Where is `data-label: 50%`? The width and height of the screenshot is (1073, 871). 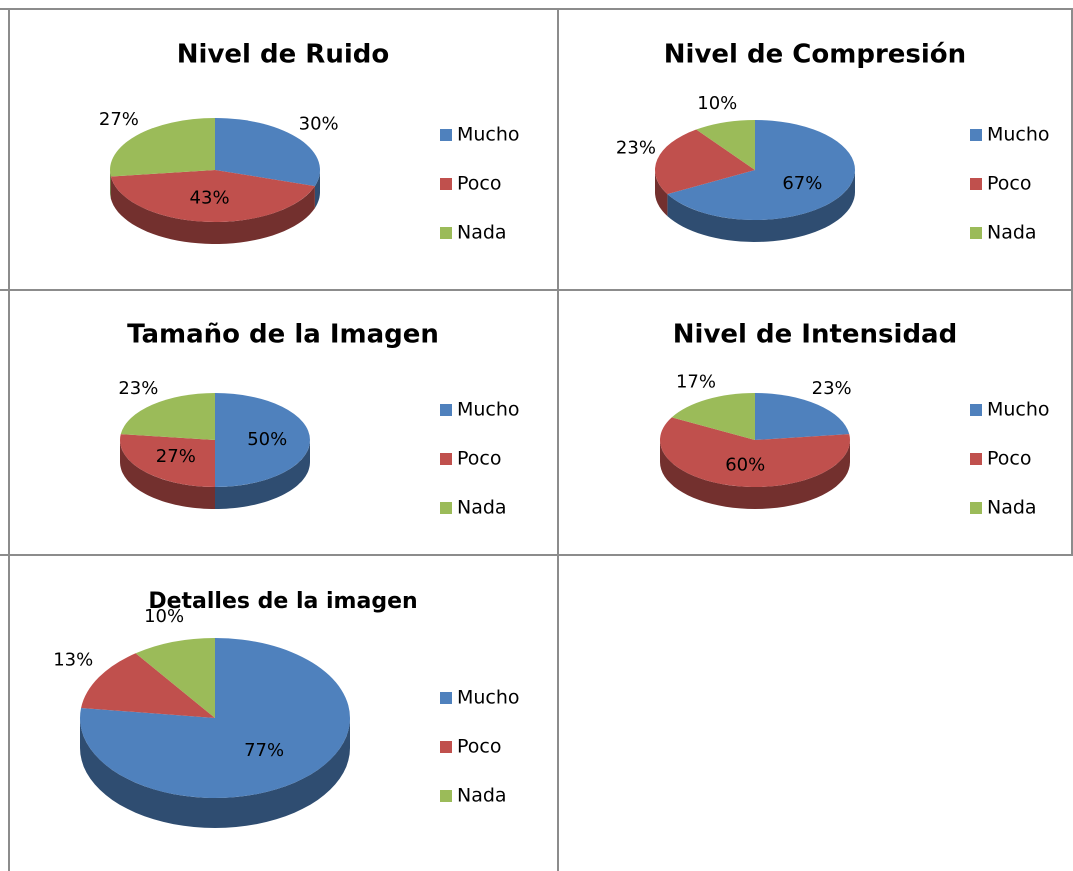
data-label: 50% is located at coordinates (267, 439).